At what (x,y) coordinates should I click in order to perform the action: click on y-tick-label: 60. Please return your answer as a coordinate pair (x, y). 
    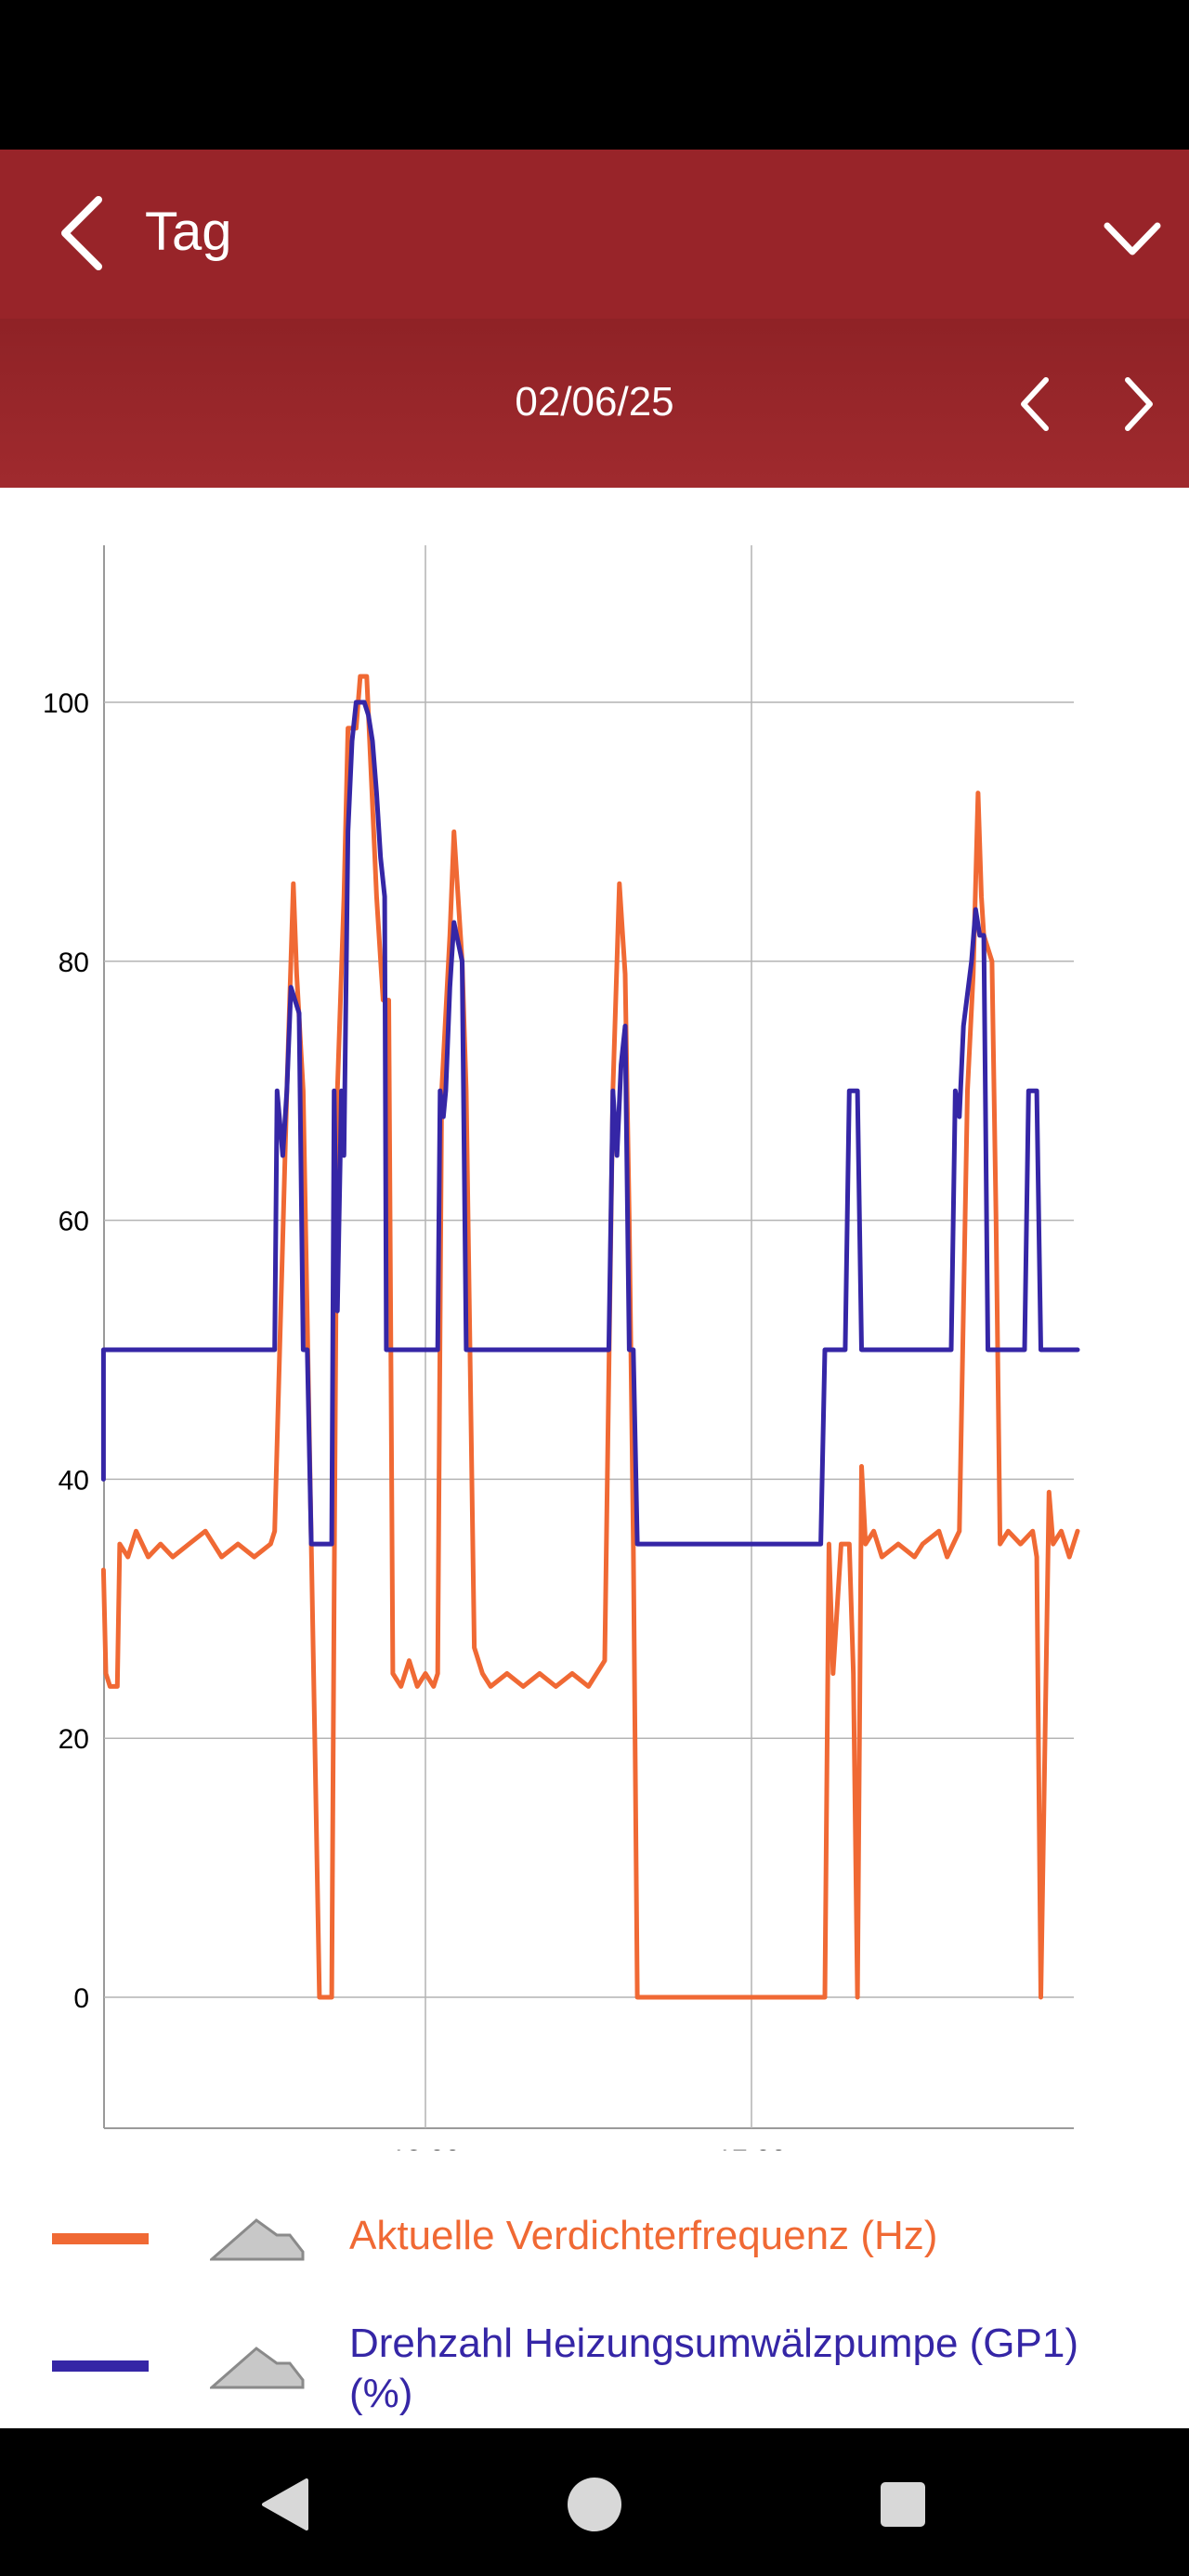
    Looking at the image, I should click on (74, 1222).